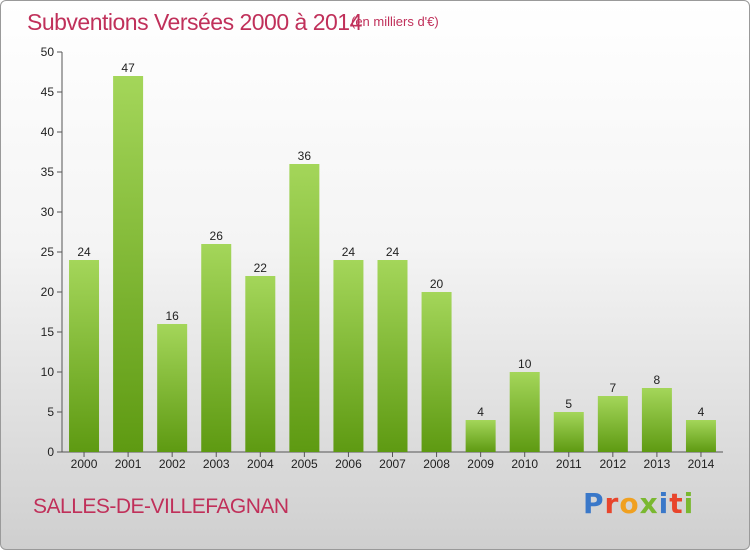 Image resolution: width=750 pixels, height=550 pixels. Describe the element at coordinates (84, 464) in the screenshot. I see `x-tick-label: 2000` at that location.